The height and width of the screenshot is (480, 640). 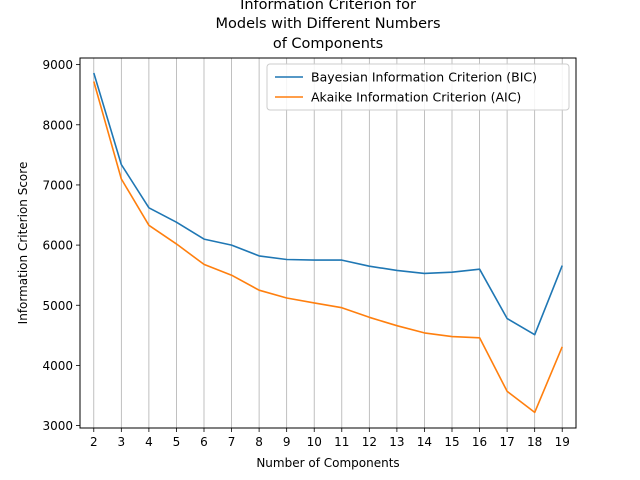 What do you see at coordinates (506, 442) in the screenshot?
I see `x-tick-label: 17` at bounding box center [506, 442].